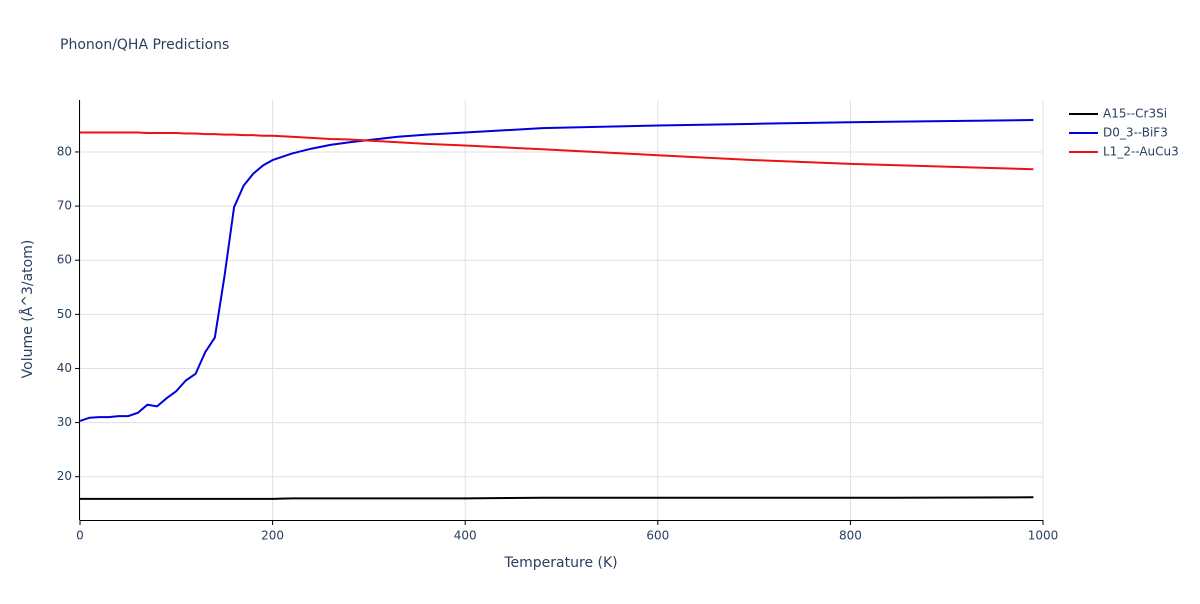 The width and height of the screenshot is (1200, 604). What do you see at coordinates (850, 536) in the screenshot?
I see `x-tick-label: 800` at bounding box center [850, 536].